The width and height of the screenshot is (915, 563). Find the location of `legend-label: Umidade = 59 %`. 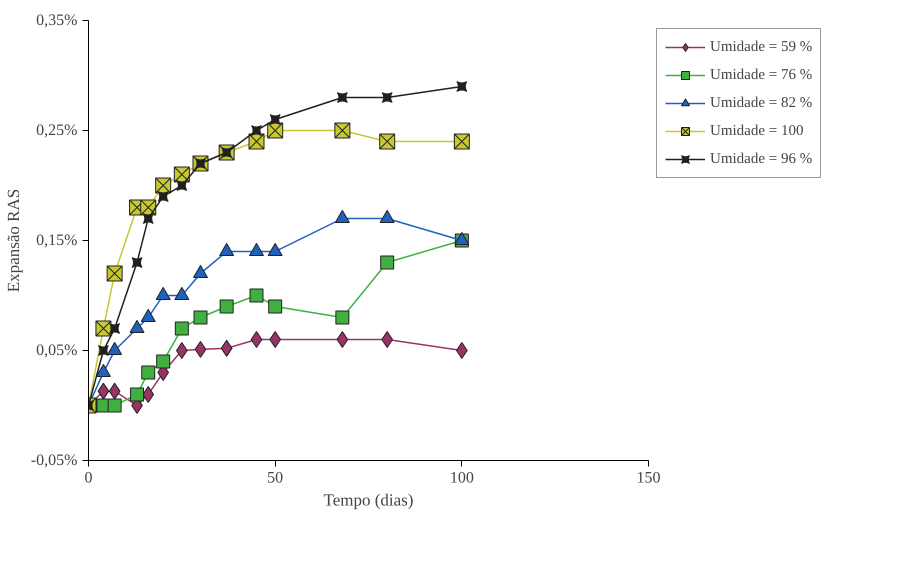

legend-label: Umidade = 59 % is located at coordinates (761, 47).